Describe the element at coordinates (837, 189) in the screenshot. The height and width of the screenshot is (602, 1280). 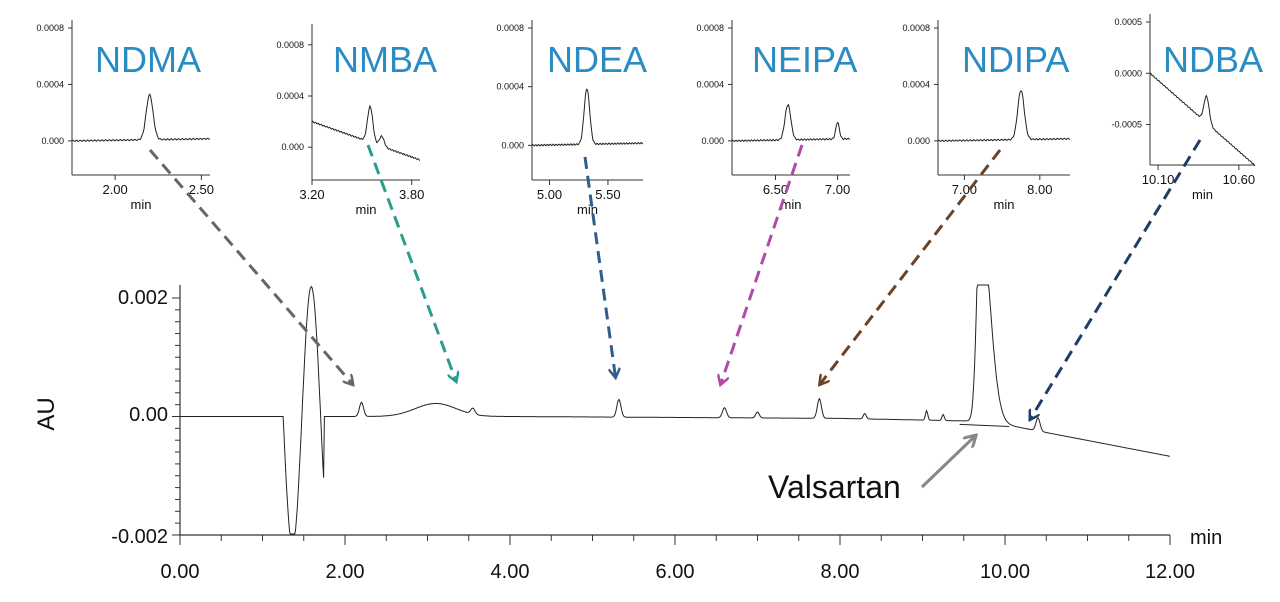
I see `inset-x-tick-label: 7.00` at that location.